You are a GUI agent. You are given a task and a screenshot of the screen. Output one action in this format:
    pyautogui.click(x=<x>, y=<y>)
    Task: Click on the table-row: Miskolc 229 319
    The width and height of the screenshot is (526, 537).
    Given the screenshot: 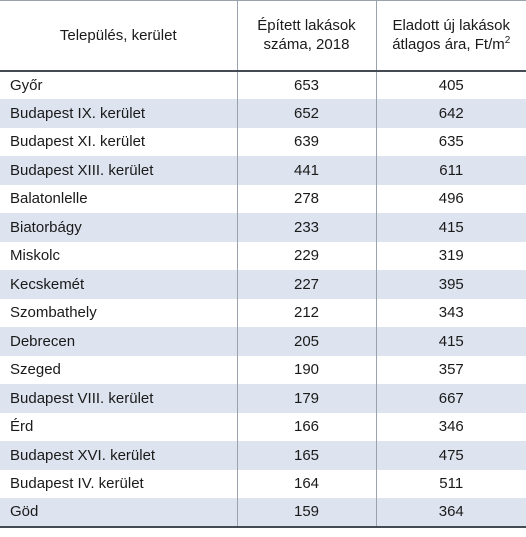 What is the action you would take?
    pyautogui.click(x=263, y=255)
    